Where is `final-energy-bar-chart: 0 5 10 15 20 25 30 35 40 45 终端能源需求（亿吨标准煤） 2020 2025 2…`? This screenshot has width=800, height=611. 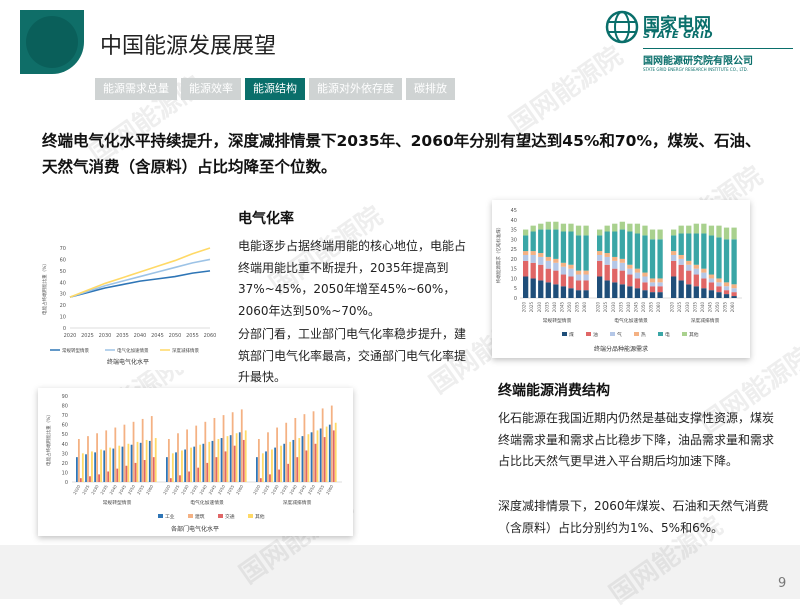 final-energy-bar-chart: 0 5 10 15 20 25 30 35 40 45 终端能源需求（亿吨标准煤） 2020 2025 2… is located at coordinates (621, 279).